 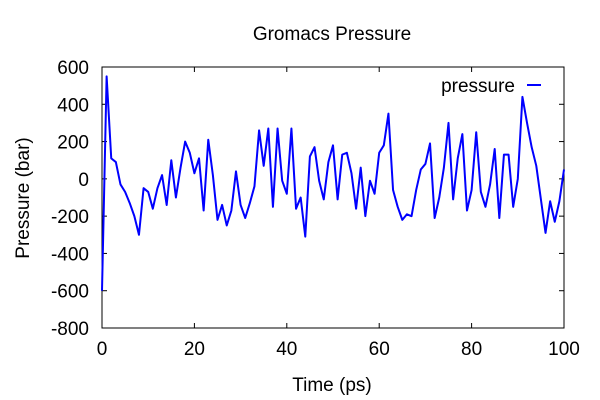 I want to click on x-axis-label: Time (ps), so click(x=332, y=385).